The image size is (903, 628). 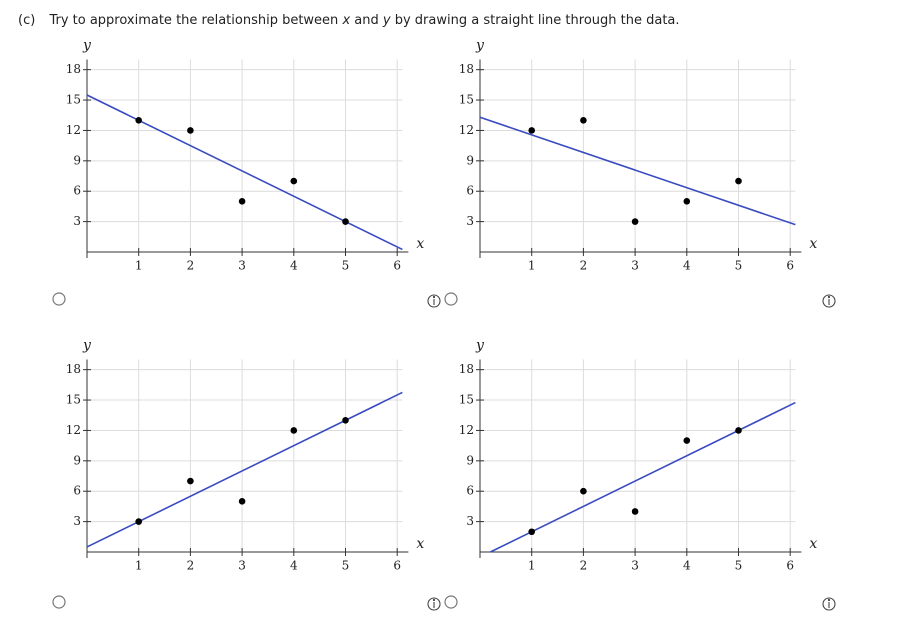 I want to click on question-text: y, so click(x=386, y=20).